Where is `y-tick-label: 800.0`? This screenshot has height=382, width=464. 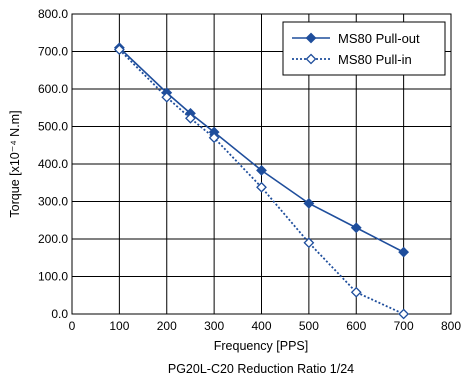 y-tick-label: 800.0 is located at coordinates (53, 14).